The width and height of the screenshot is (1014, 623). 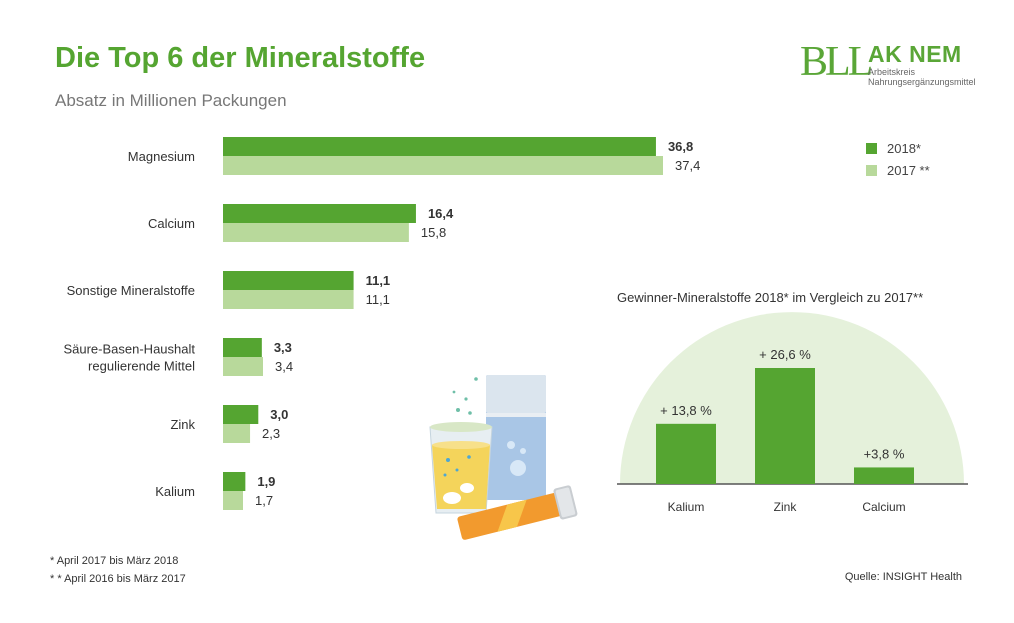 What do you see at coordinates (171, 223) in the screenshot?
I see `category-label: Calcium` at bounding box center [171, 223].